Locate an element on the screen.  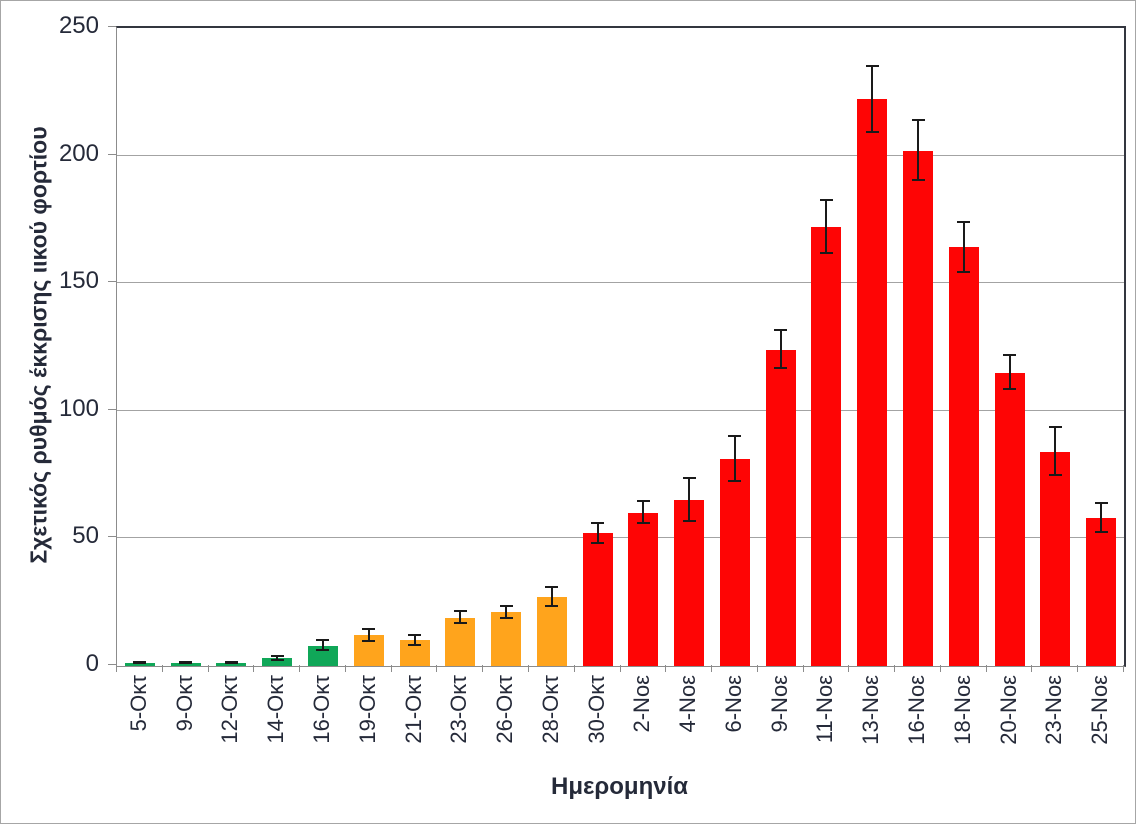
y-tick-label-150: 150 is located at coordinates (78, 281).